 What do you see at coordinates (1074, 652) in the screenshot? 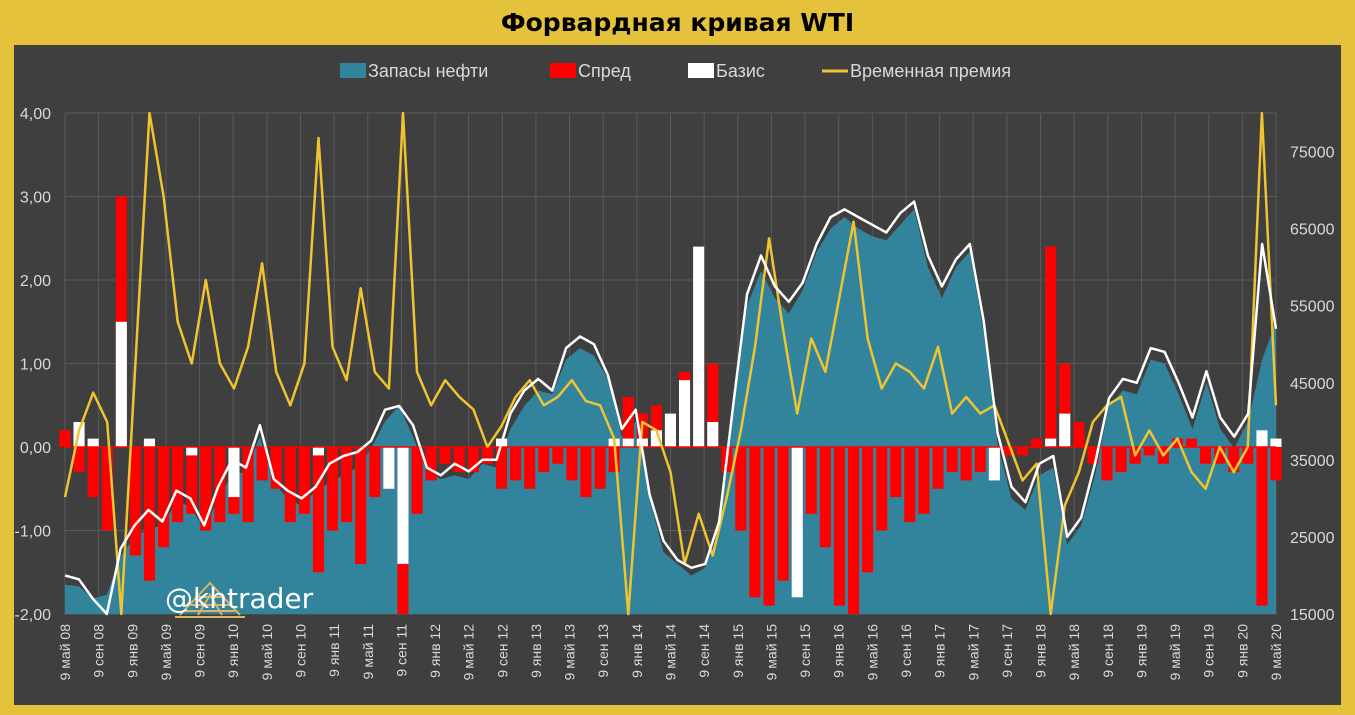
I see `x-tick-label: 9 май 18` at bounding box center [1074, 652].